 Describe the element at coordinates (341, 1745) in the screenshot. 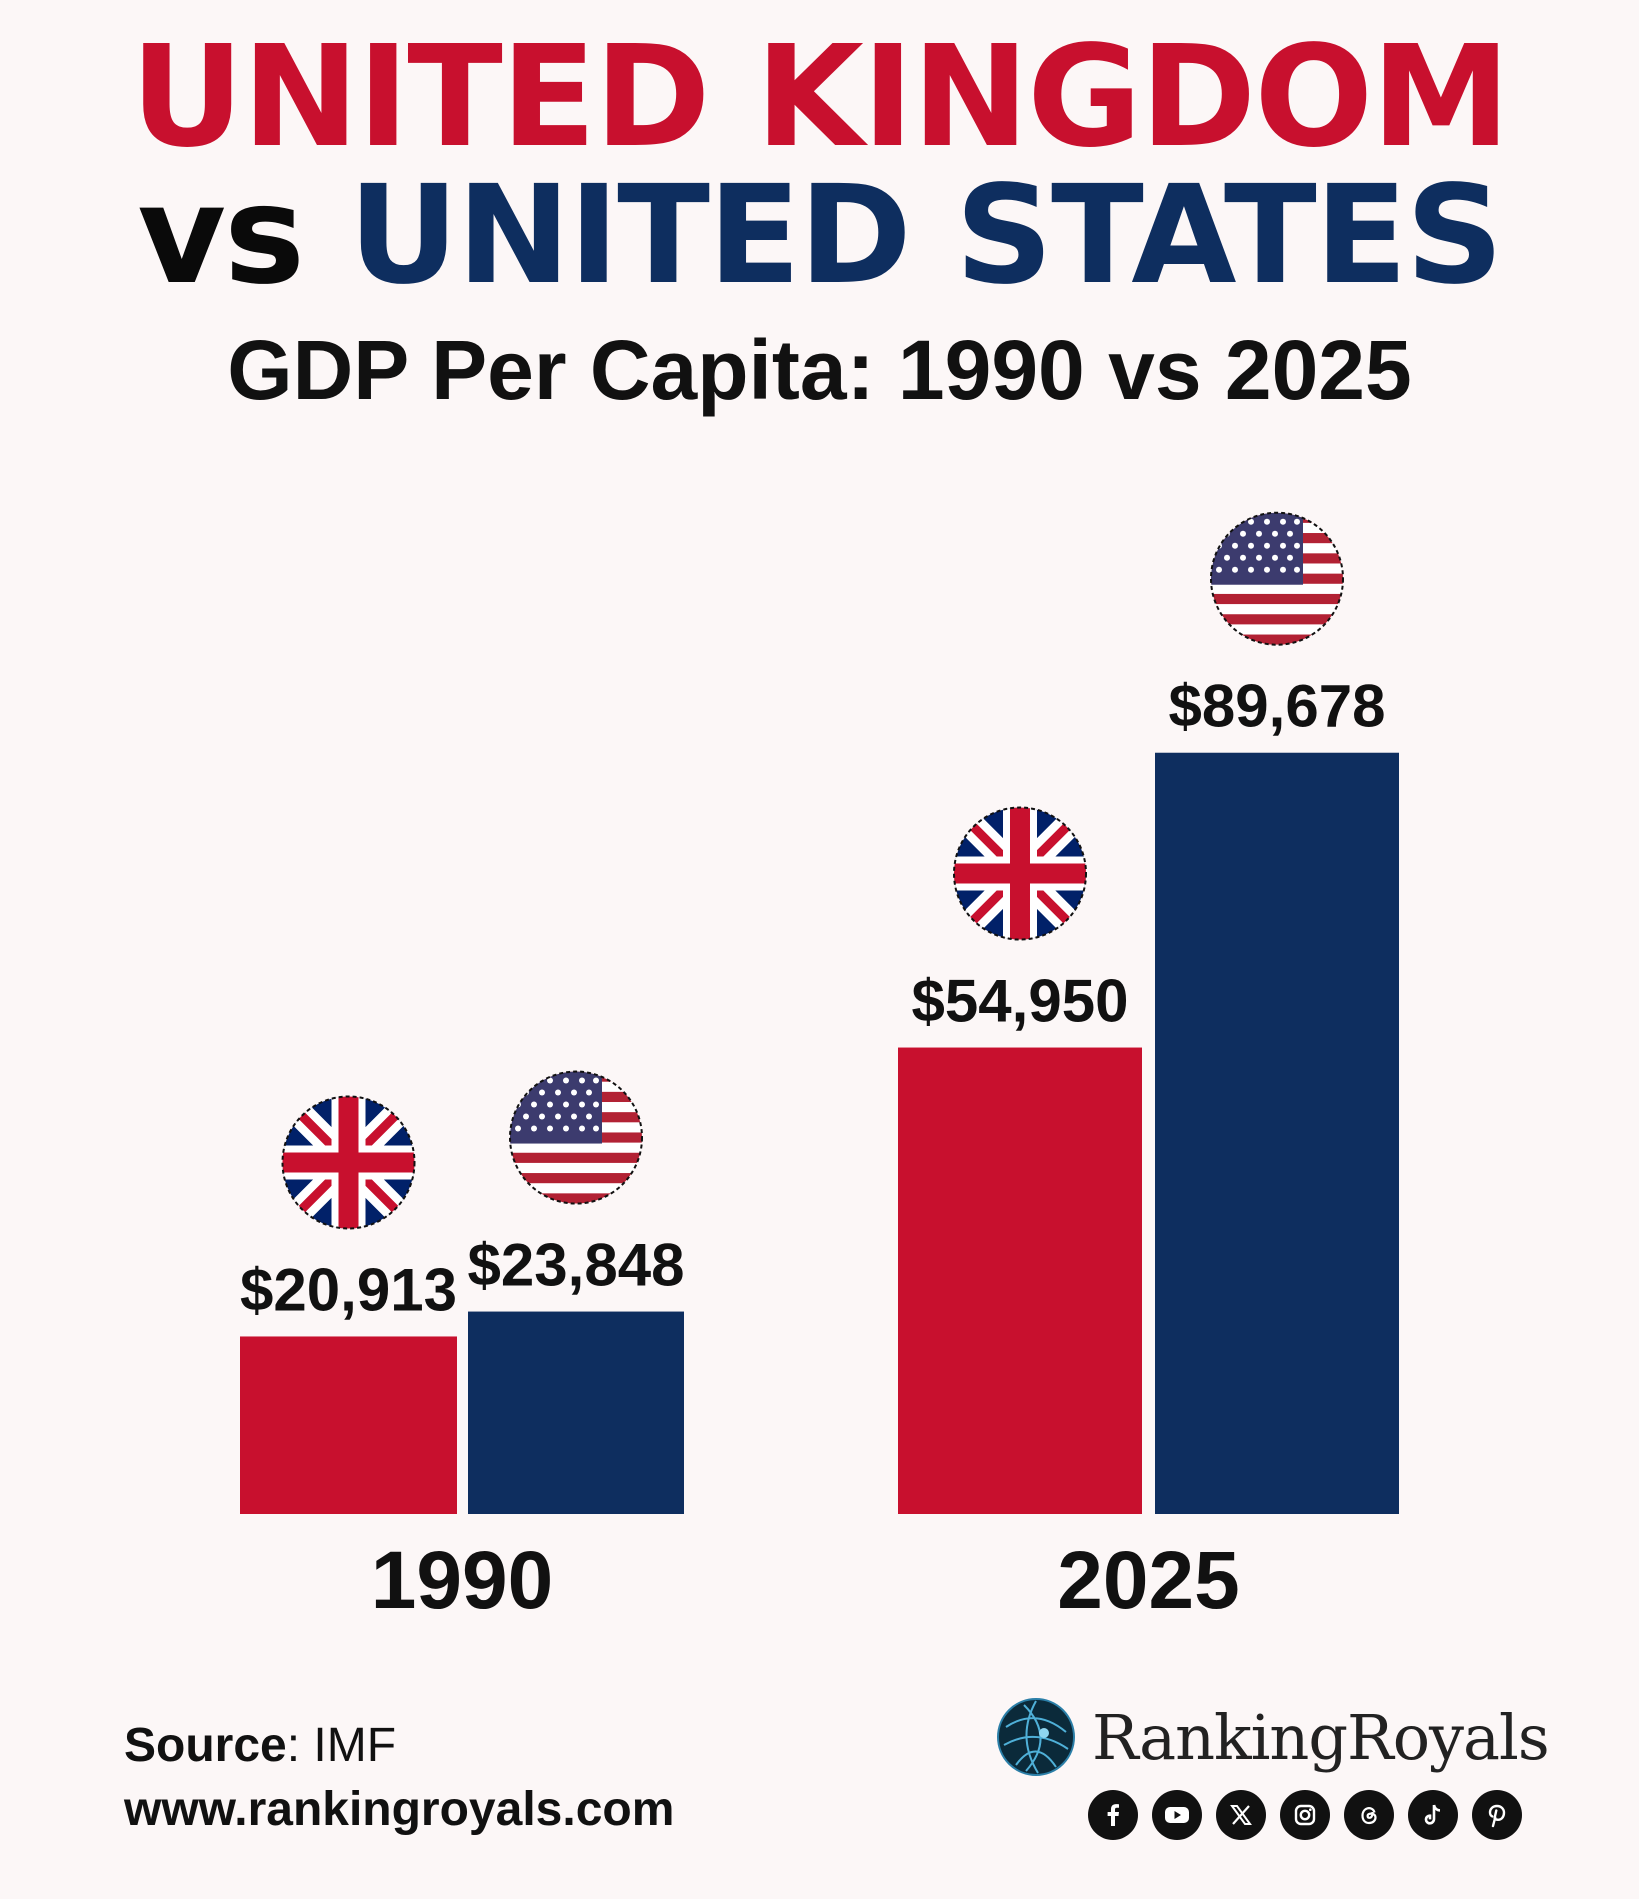

I see `source-value: : IMF` at that location.